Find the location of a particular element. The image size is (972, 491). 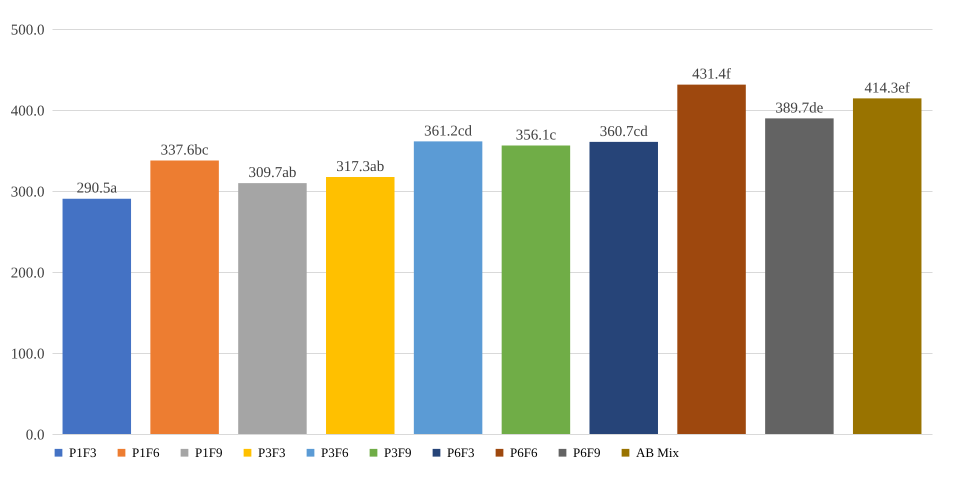

y-tick-label: 0.0 is located at coordinates (35, 436).